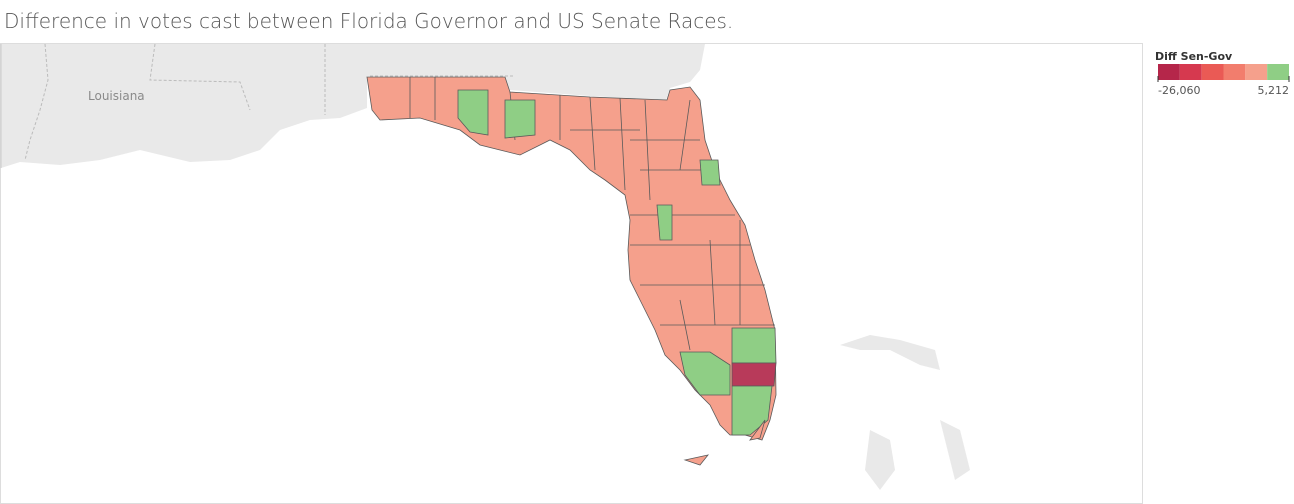 The height and width of the screenshot is (504, 1294). Describe the element at coordinates (1179, 90) in the screenshot. I see `legend-tick-label: -26,060` at that location.